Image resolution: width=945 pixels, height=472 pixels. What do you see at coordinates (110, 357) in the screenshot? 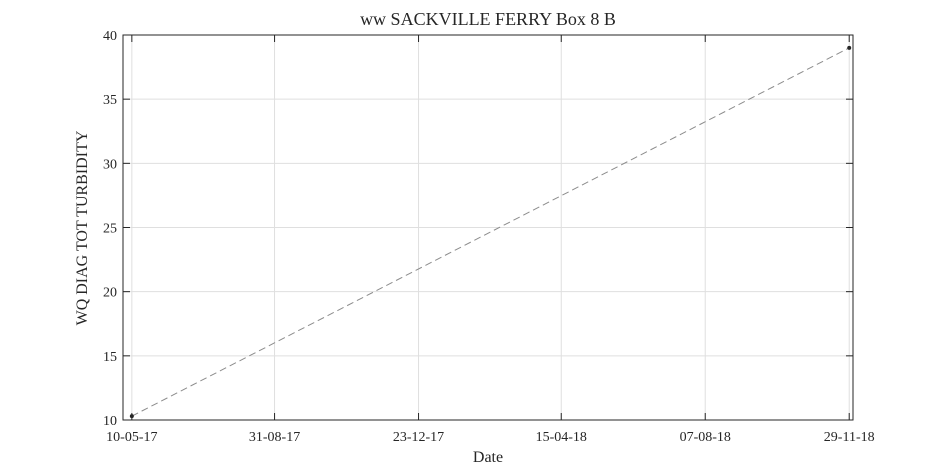
I see `y-tick-label: 15` at bounding box center [110, 357].